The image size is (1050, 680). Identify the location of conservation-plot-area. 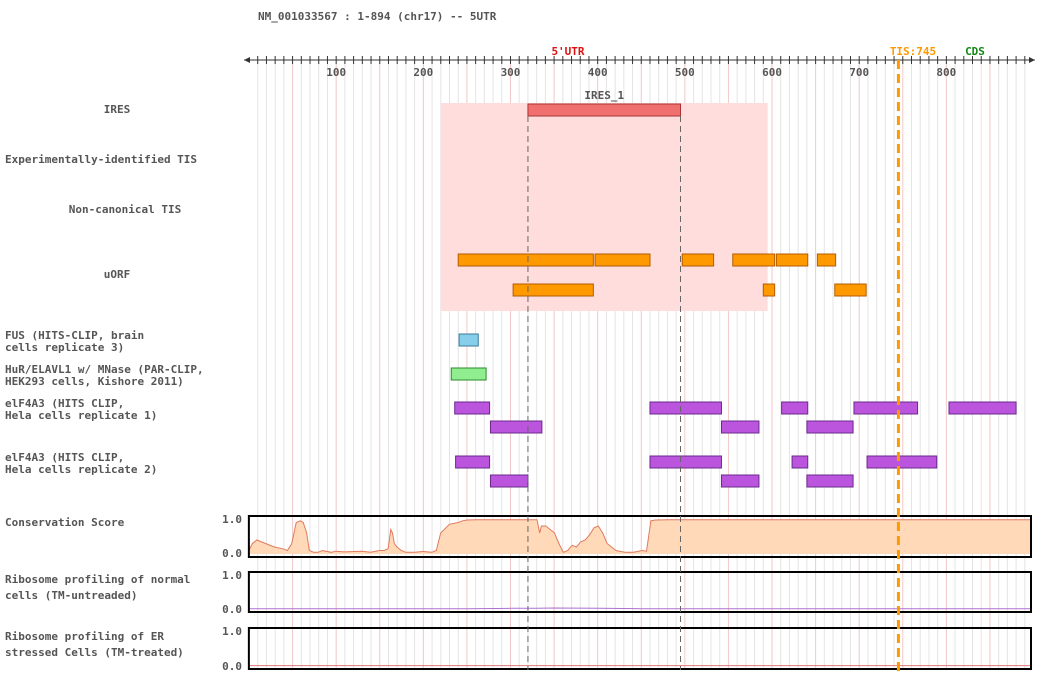
(639, 536).